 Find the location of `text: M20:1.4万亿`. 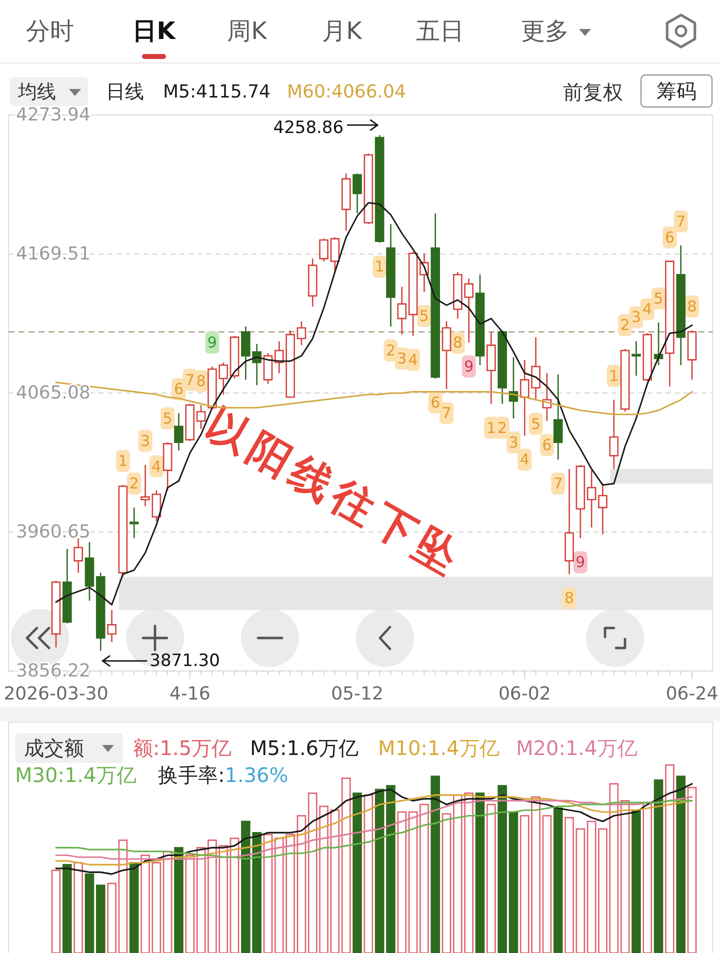

text: M20:1.4万亿 is located at coordinates (577, 748).